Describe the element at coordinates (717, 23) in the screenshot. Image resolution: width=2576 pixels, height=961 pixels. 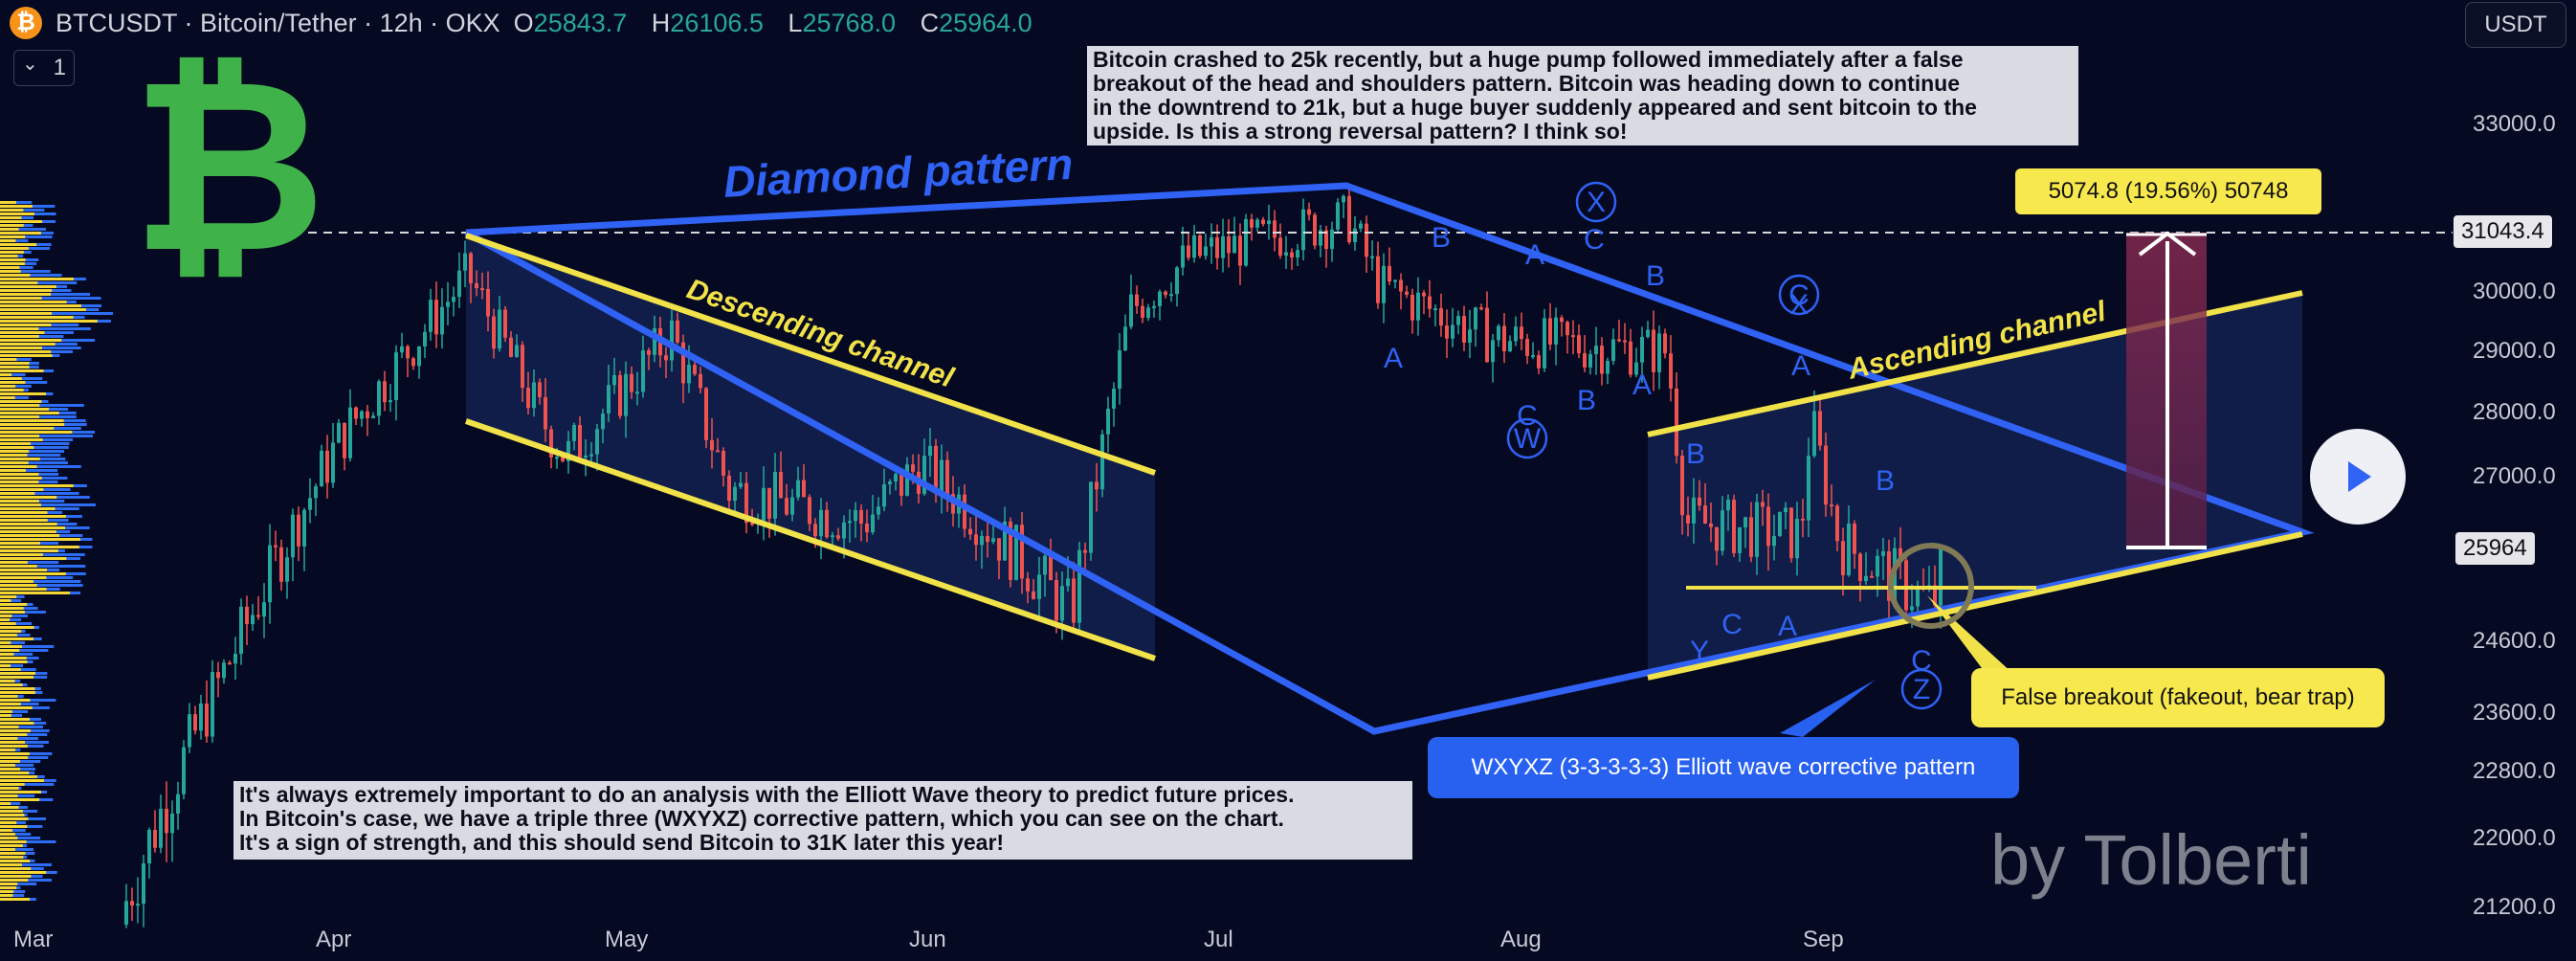
I see `high-value: 26106.5` at that location.